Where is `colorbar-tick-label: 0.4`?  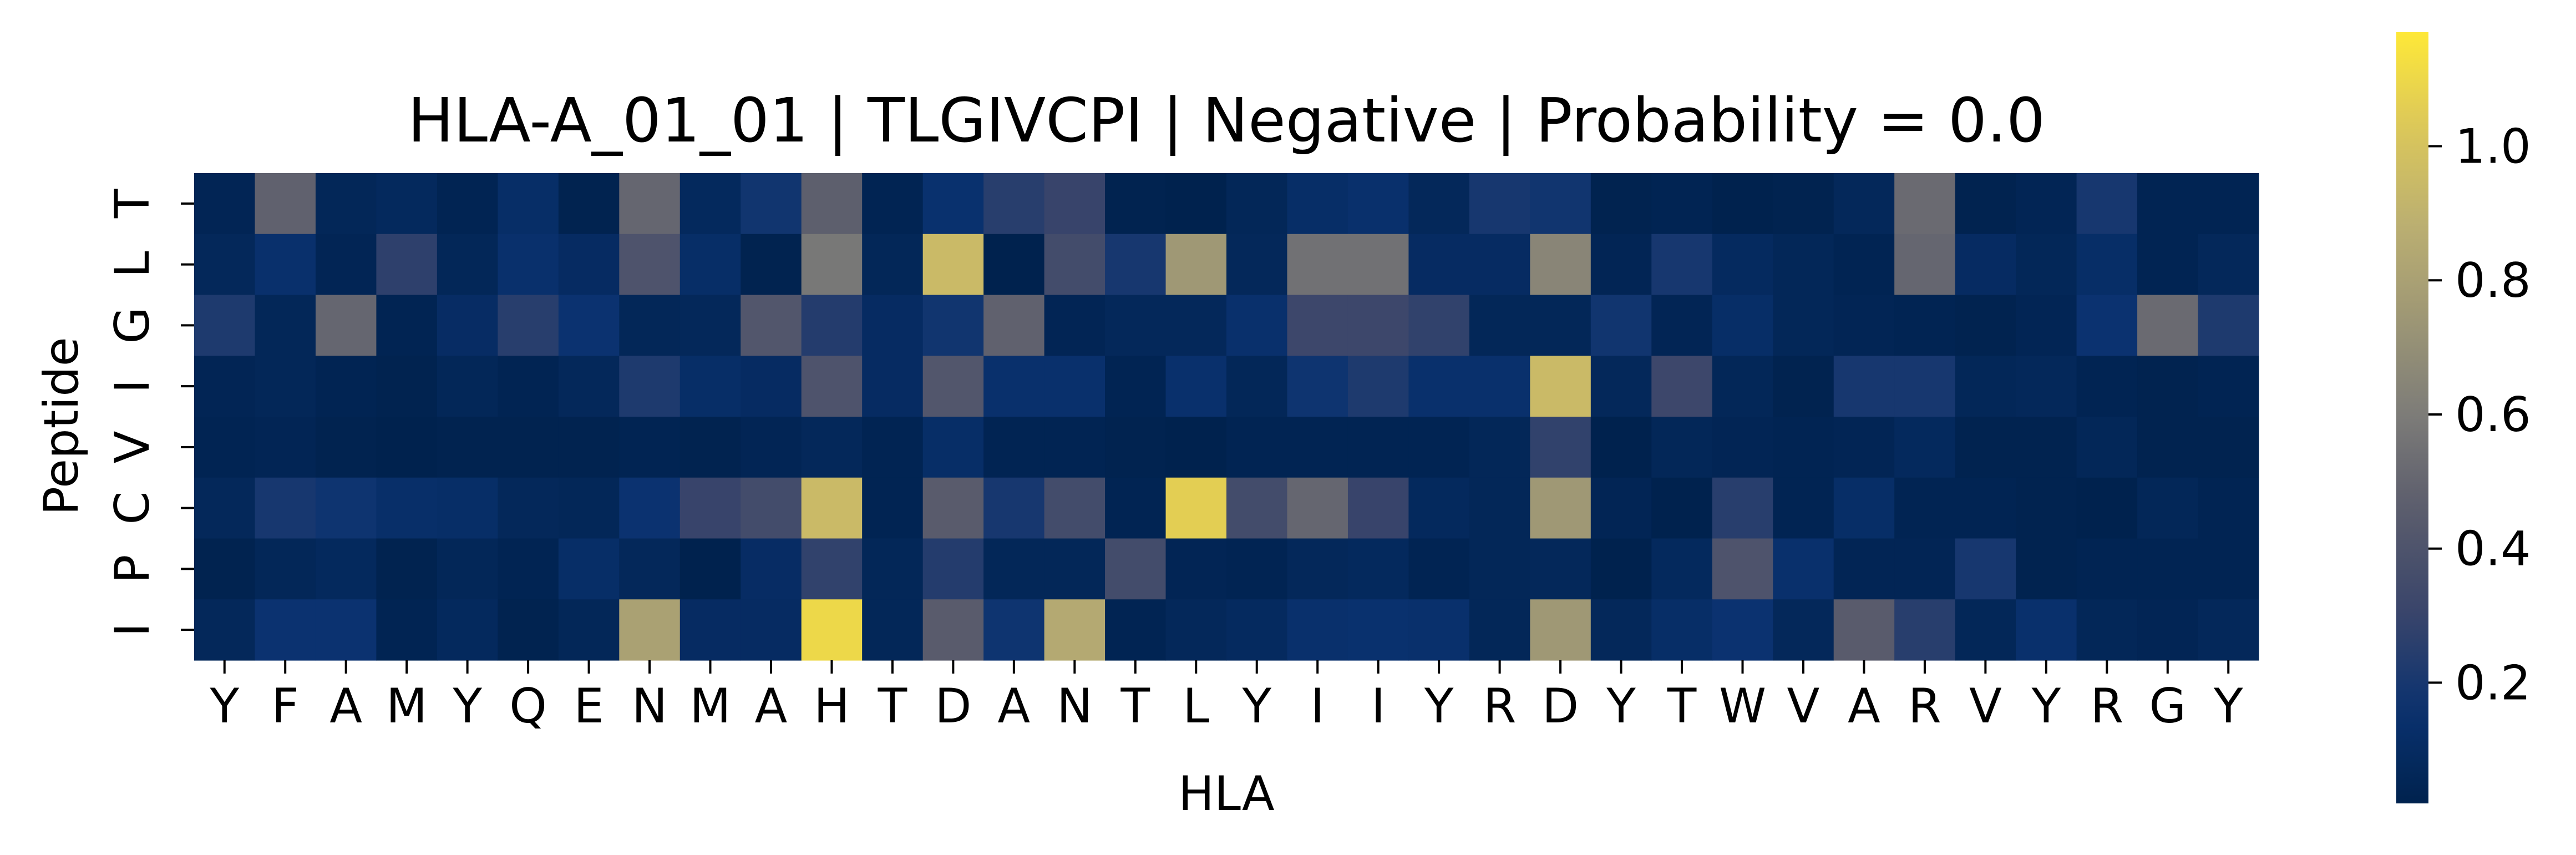
colorbar-tick-label: 0.4 is located at coordinates (2493, 549).